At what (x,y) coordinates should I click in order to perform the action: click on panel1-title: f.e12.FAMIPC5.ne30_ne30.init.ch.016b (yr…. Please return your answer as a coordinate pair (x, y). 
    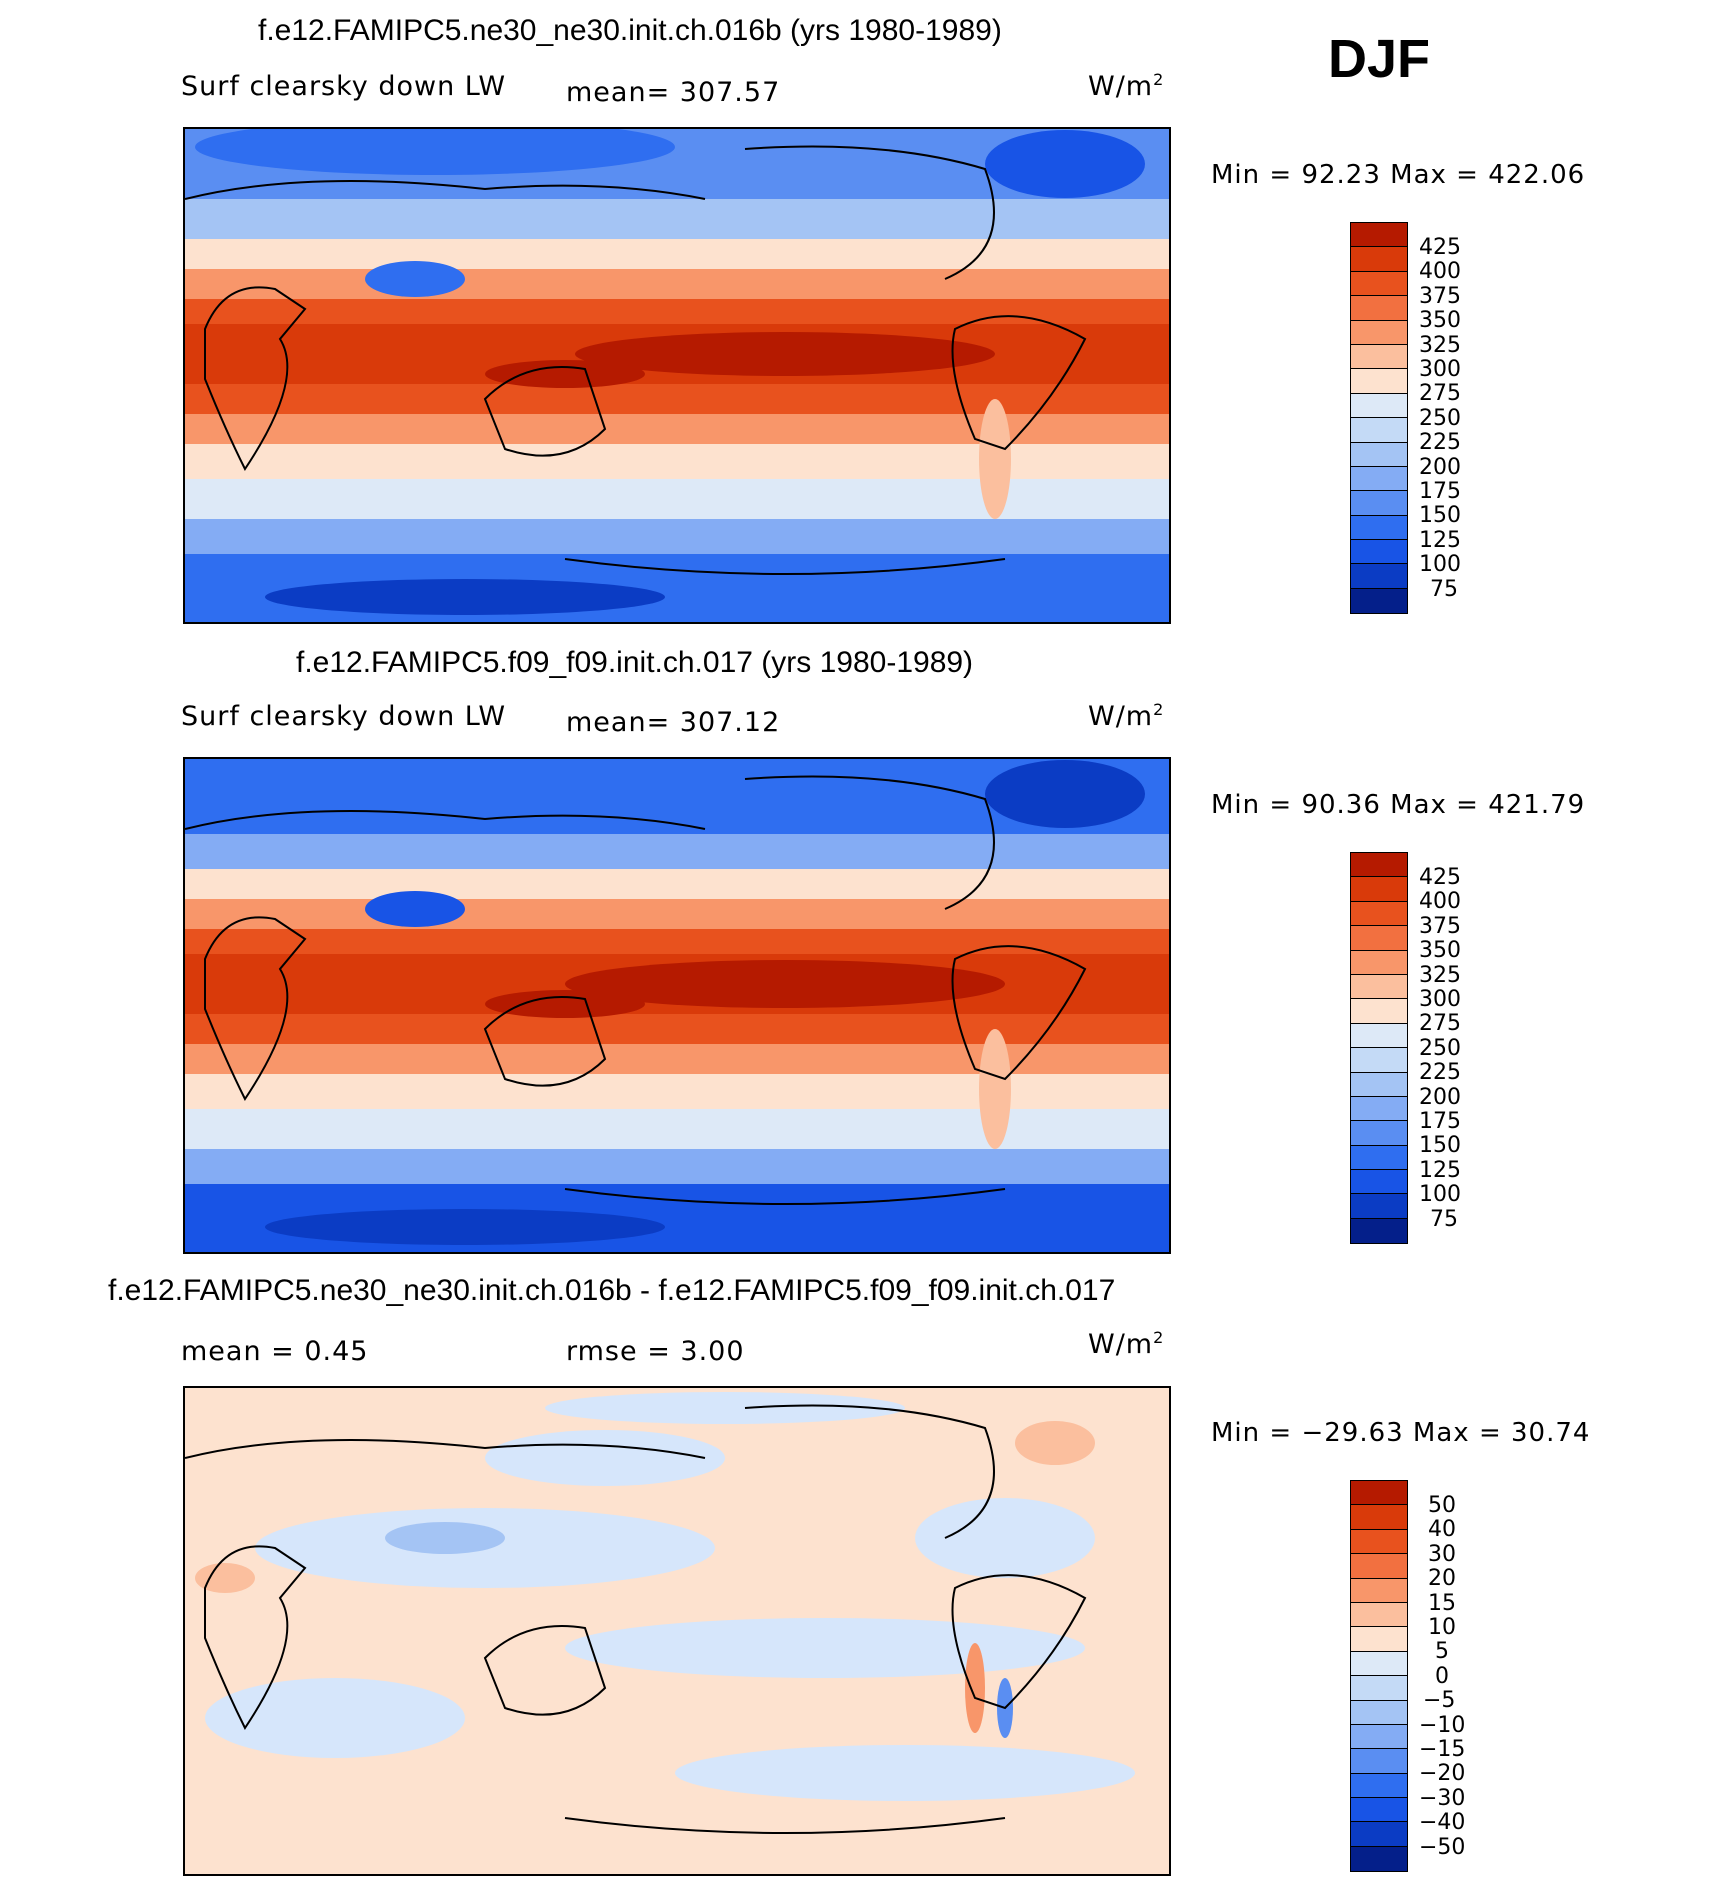
    Looking at the image, I should click on (630, 30).